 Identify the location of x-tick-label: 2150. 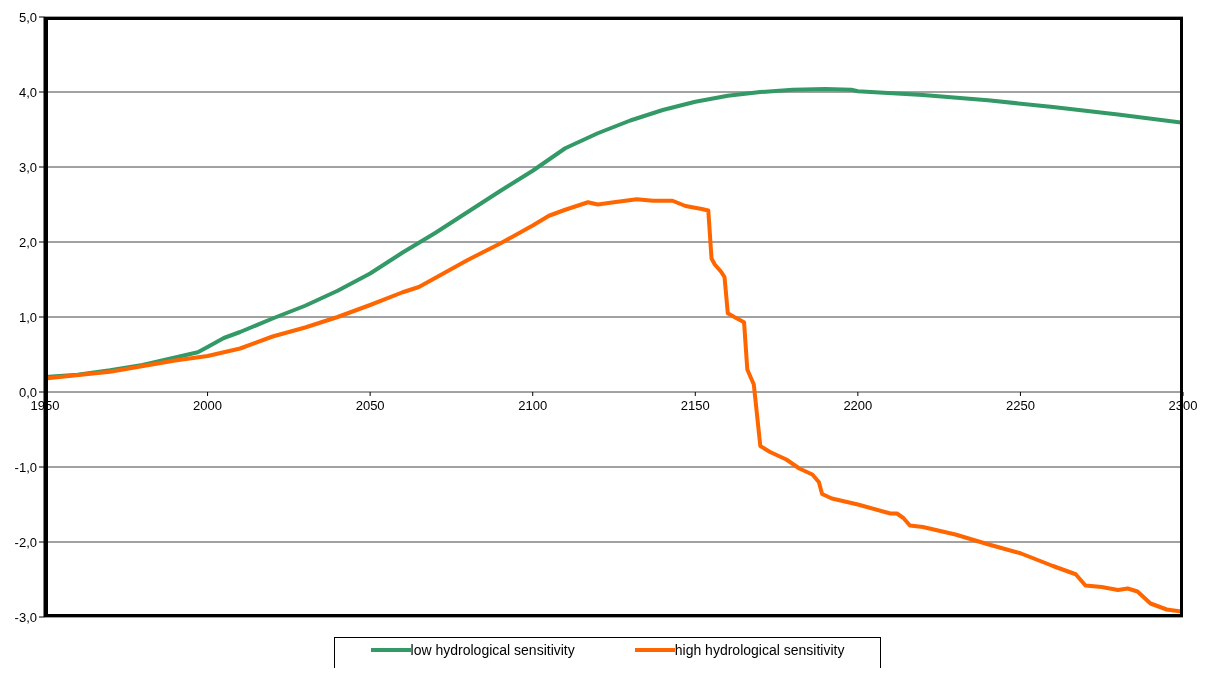
(695, 405).